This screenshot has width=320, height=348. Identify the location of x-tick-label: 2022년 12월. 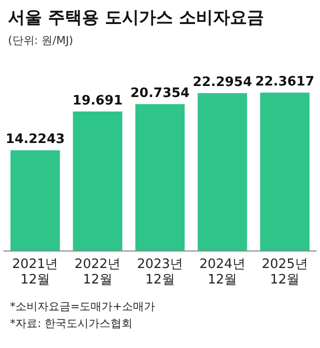
(97, 272).